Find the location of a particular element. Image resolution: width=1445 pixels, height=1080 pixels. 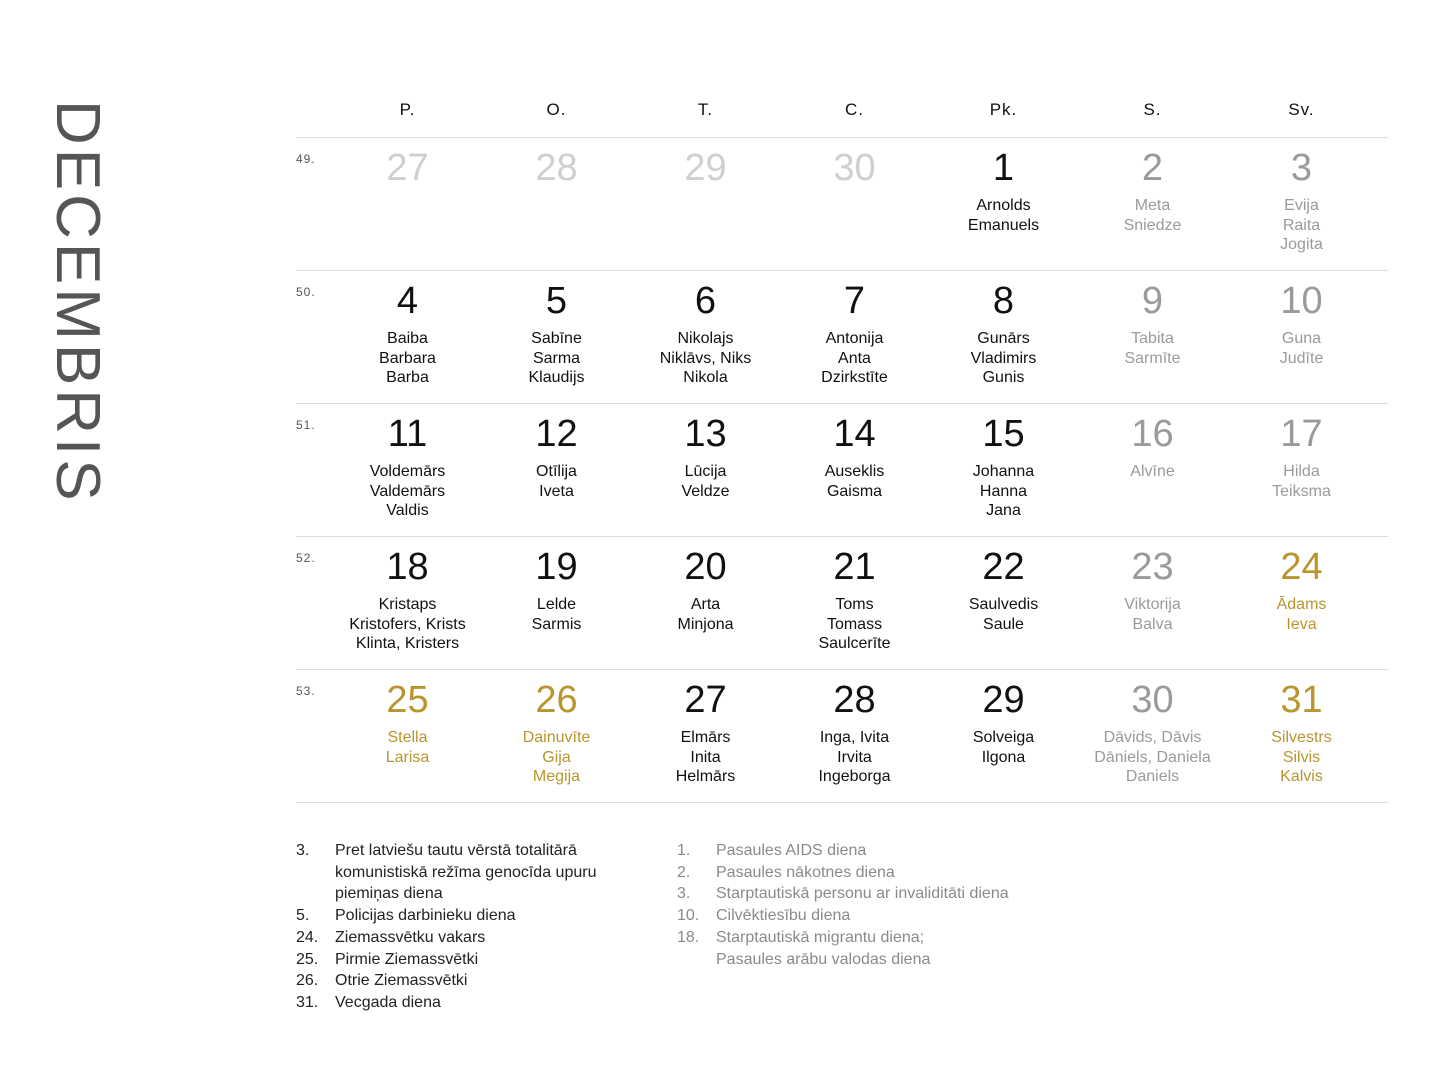

name-days: Saulvedis Saule is located at coordinates (1003, 614).